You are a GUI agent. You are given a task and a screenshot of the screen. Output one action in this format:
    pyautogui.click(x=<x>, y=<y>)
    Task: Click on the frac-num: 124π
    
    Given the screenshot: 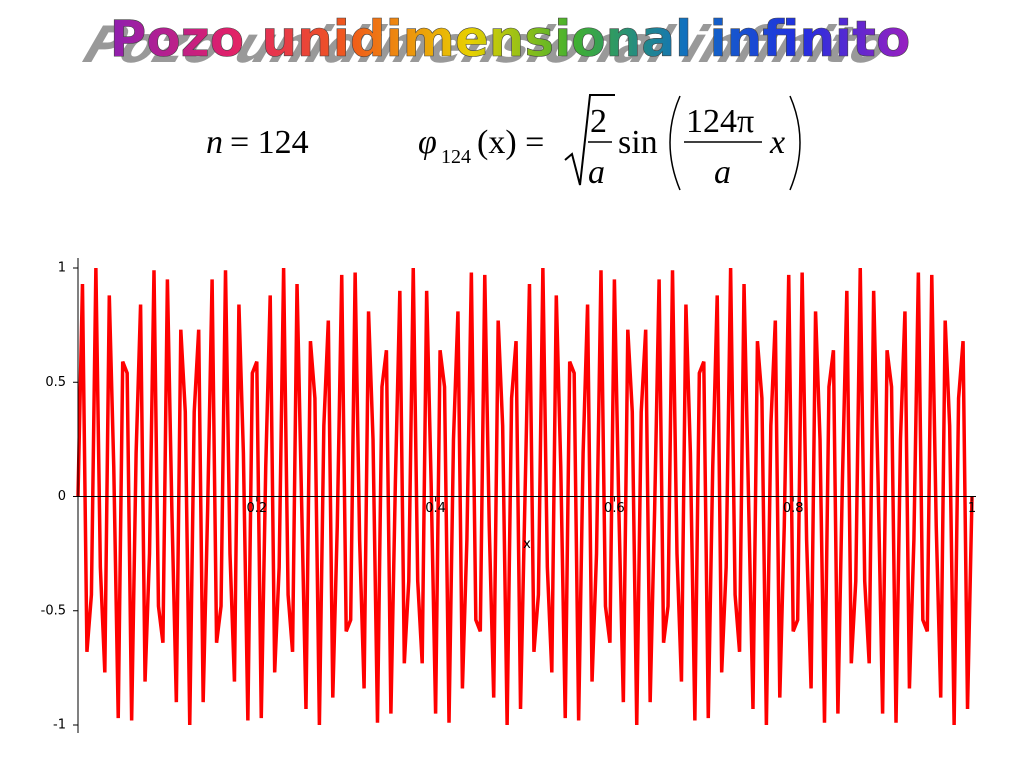 What is the action you would take?
    pyautogui.click(x=720, y=121)
    